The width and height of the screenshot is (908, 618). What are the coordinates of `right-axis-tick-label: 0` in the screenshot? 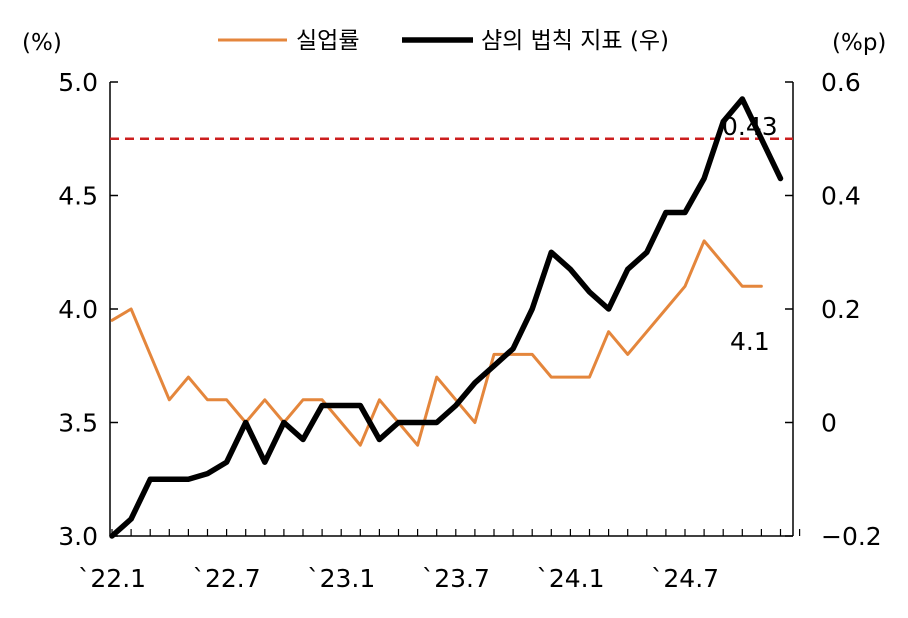 It's located at (829, 423).